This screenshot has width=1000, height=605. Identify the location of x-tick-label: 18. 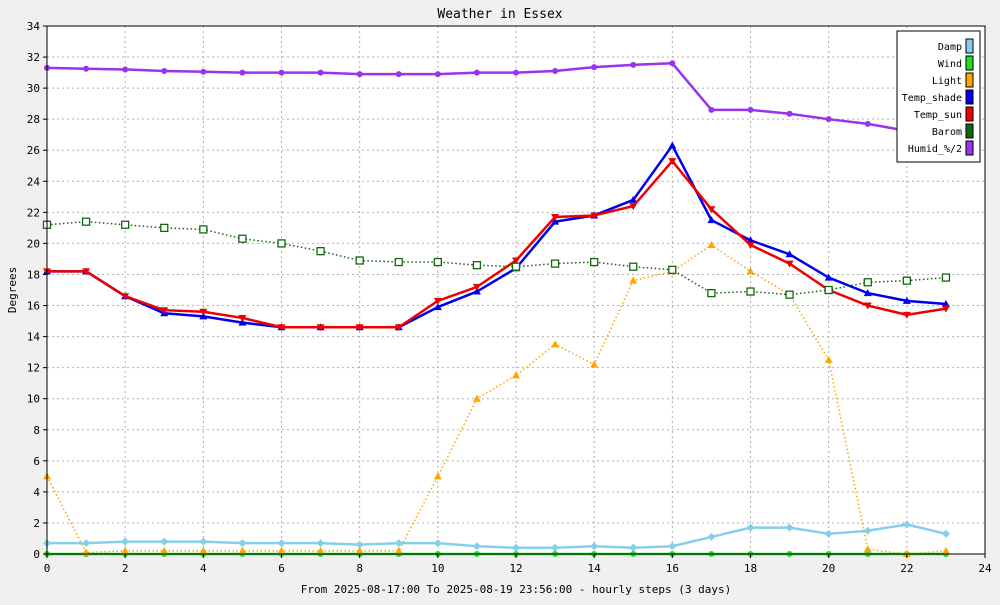
(750, 568).